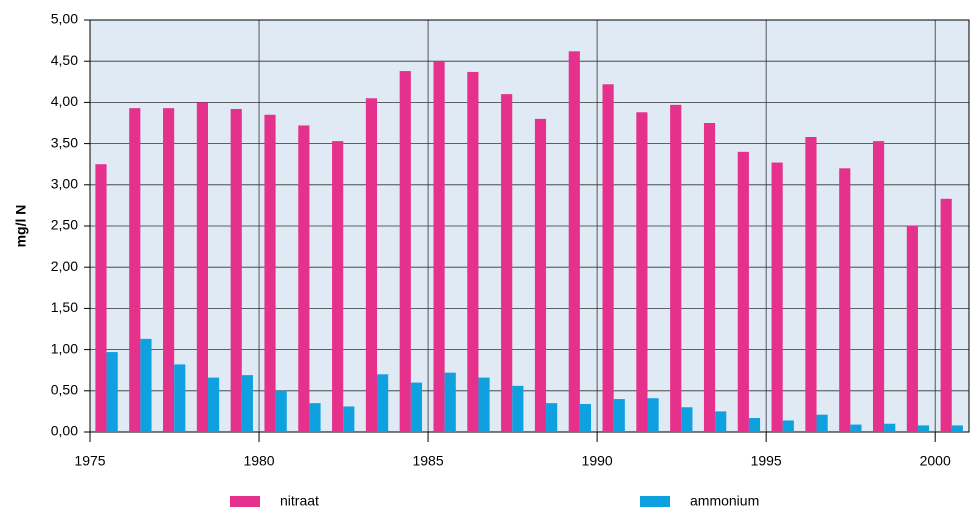  Describe the element at coordinates (64, 348) in the screenshot. I see `y-tick-label: 1,00` at that location.